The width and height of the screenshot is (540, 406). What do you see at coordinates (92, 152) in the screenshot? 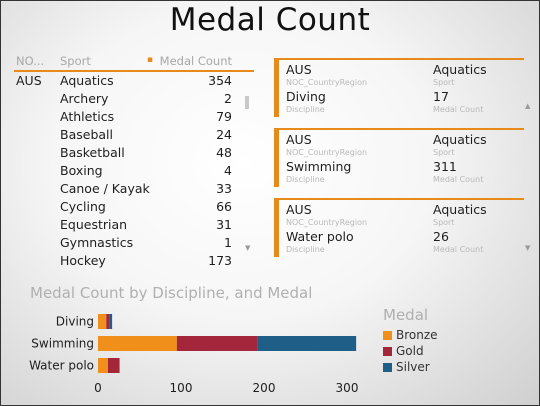
I see `table-cell-sport: Basketball` at bounding box center [92, 152].